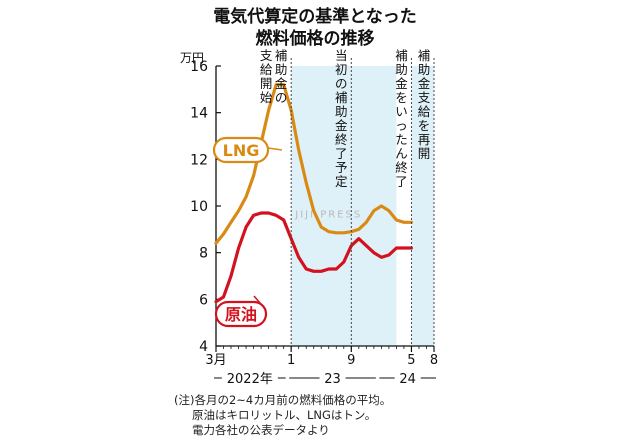 Image resolution: width=630 pixels, height=440 pixels. What do you see at coordinates (422, 206) in the screenshot?
I see `subsidy-period-shade` at bounding box center [422, 206].